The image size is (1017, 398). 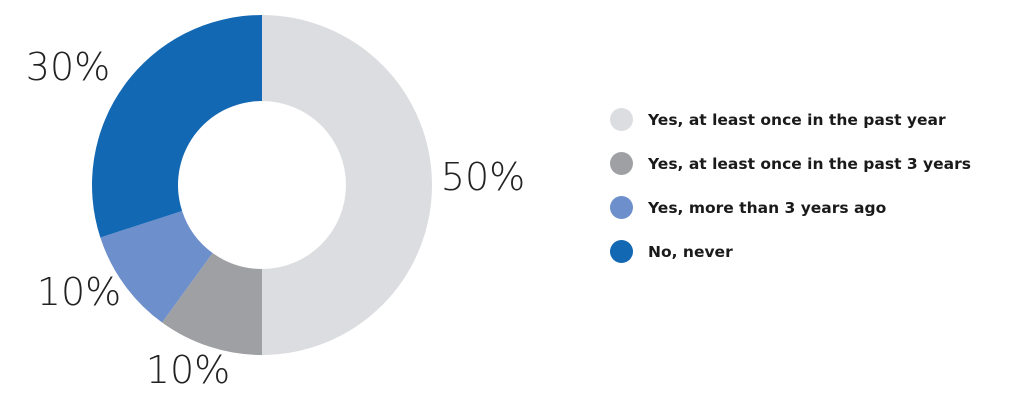 What do you see at coordinates (767, 207) in the screenshot?
I see `legend-label-more-than-3-years: Yes, more than 3 years ago` at bounding box center [767, 207].